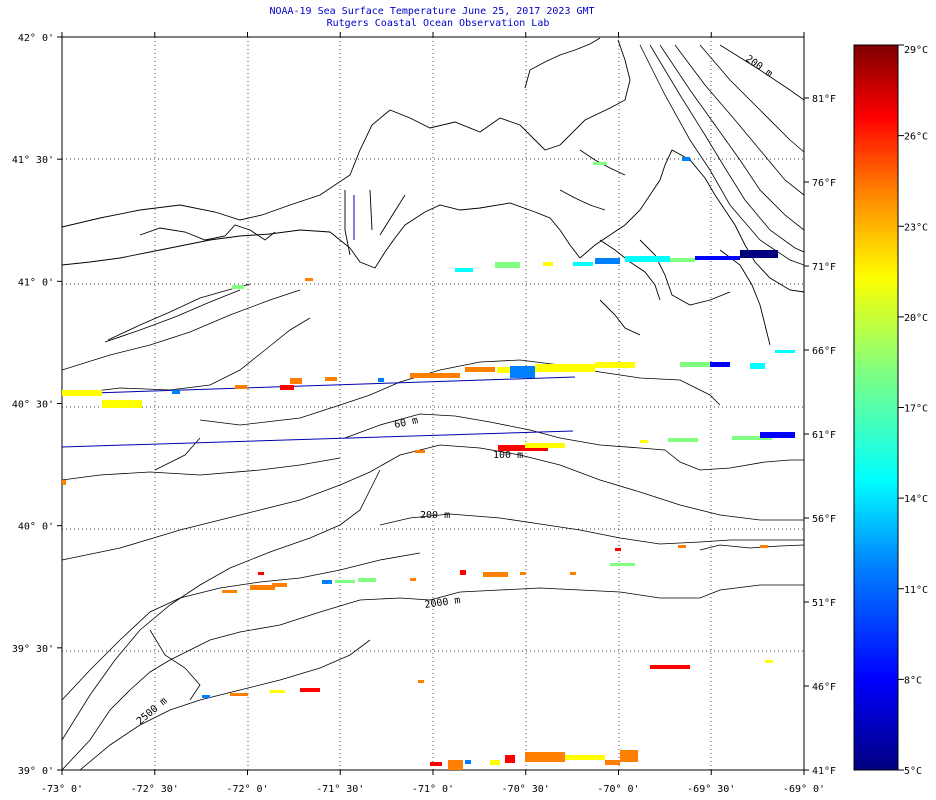 The height and width of the screenshot is (800, 936). Describe the element at coordinates (824, 351) in the screenshot. I see `fahrenheit-label: 66°F` at that location.